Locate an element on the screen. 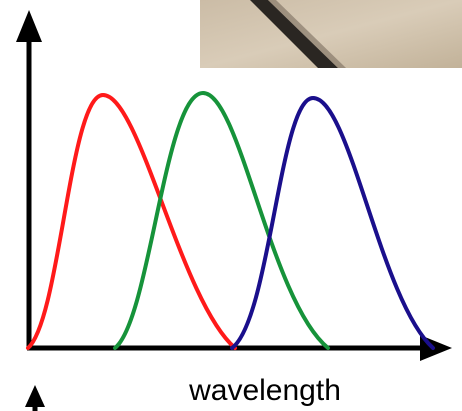 Image resolution: width=462 pixels, height=411 pixels. second-axis-fragment is located at coordinates (35, 398).